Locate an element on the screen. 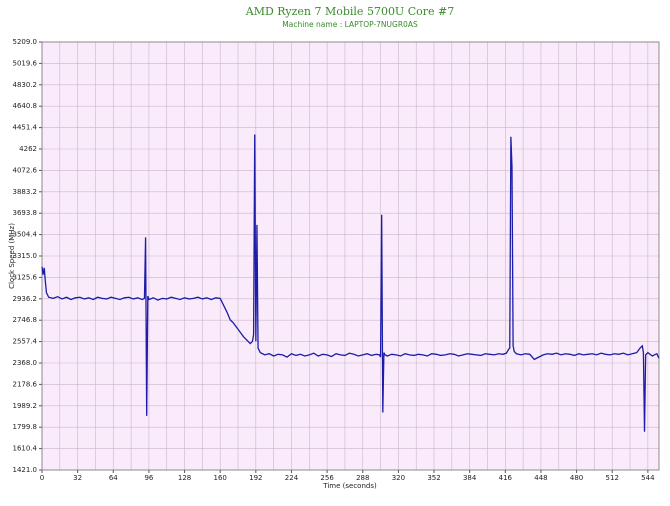 The height and width of the screenshot is (506, 670). x-tick-label: 256 is located at coordinates (327, 478).